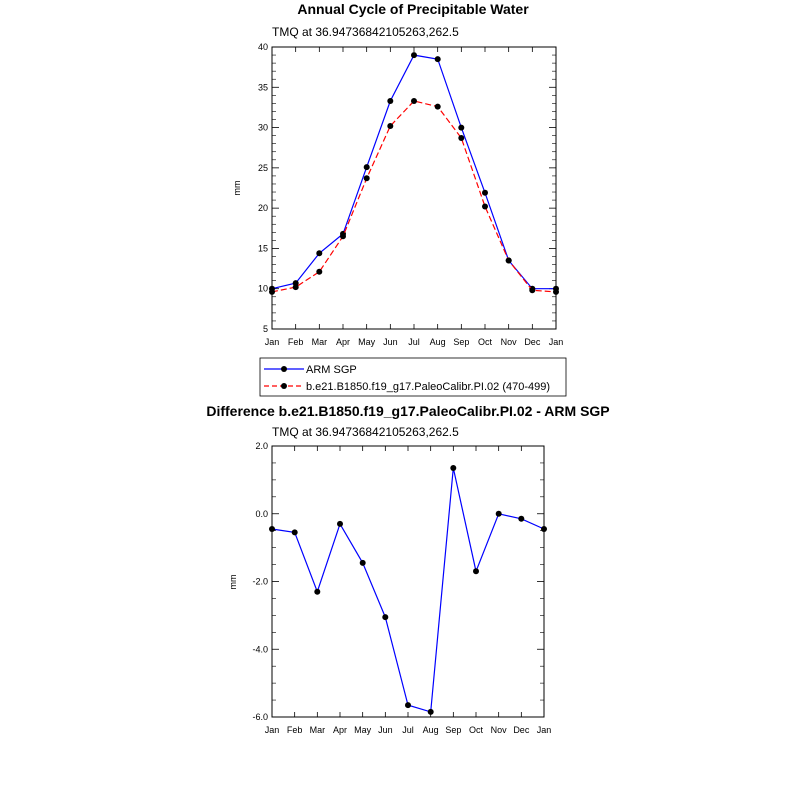 This screenshot has width=800, height=800. Describe the element at coordinates (532, 342) in the screenshot. I see `chart1-xtick-label: Dec` at that location.